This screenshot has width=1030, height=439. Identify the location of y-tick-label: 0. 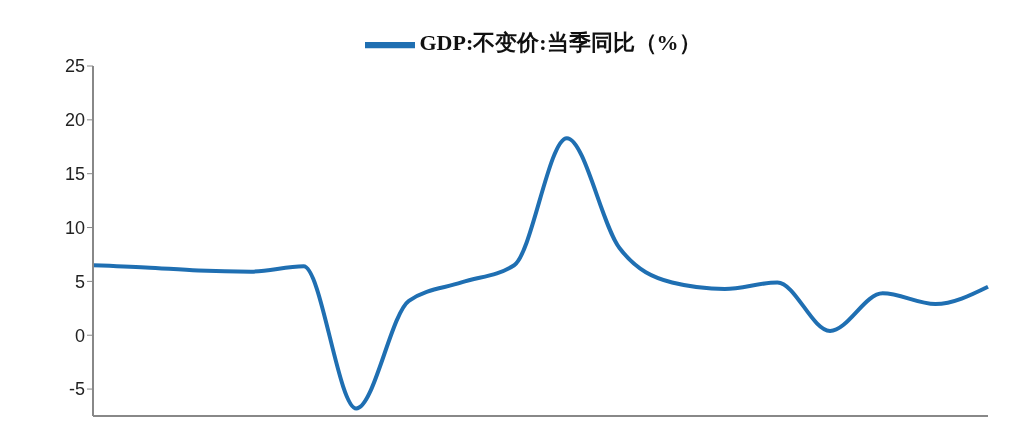
(79, 335).